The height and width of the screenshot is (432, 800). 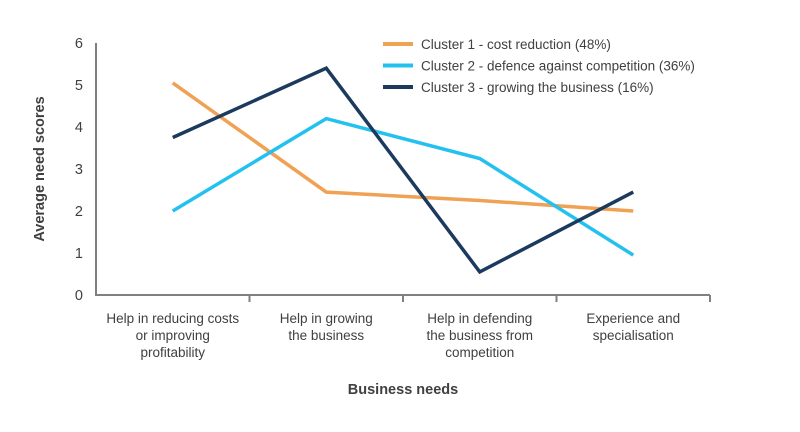 I want to click on x-category-label-line: Help in growing, so click(x=326, y=318).